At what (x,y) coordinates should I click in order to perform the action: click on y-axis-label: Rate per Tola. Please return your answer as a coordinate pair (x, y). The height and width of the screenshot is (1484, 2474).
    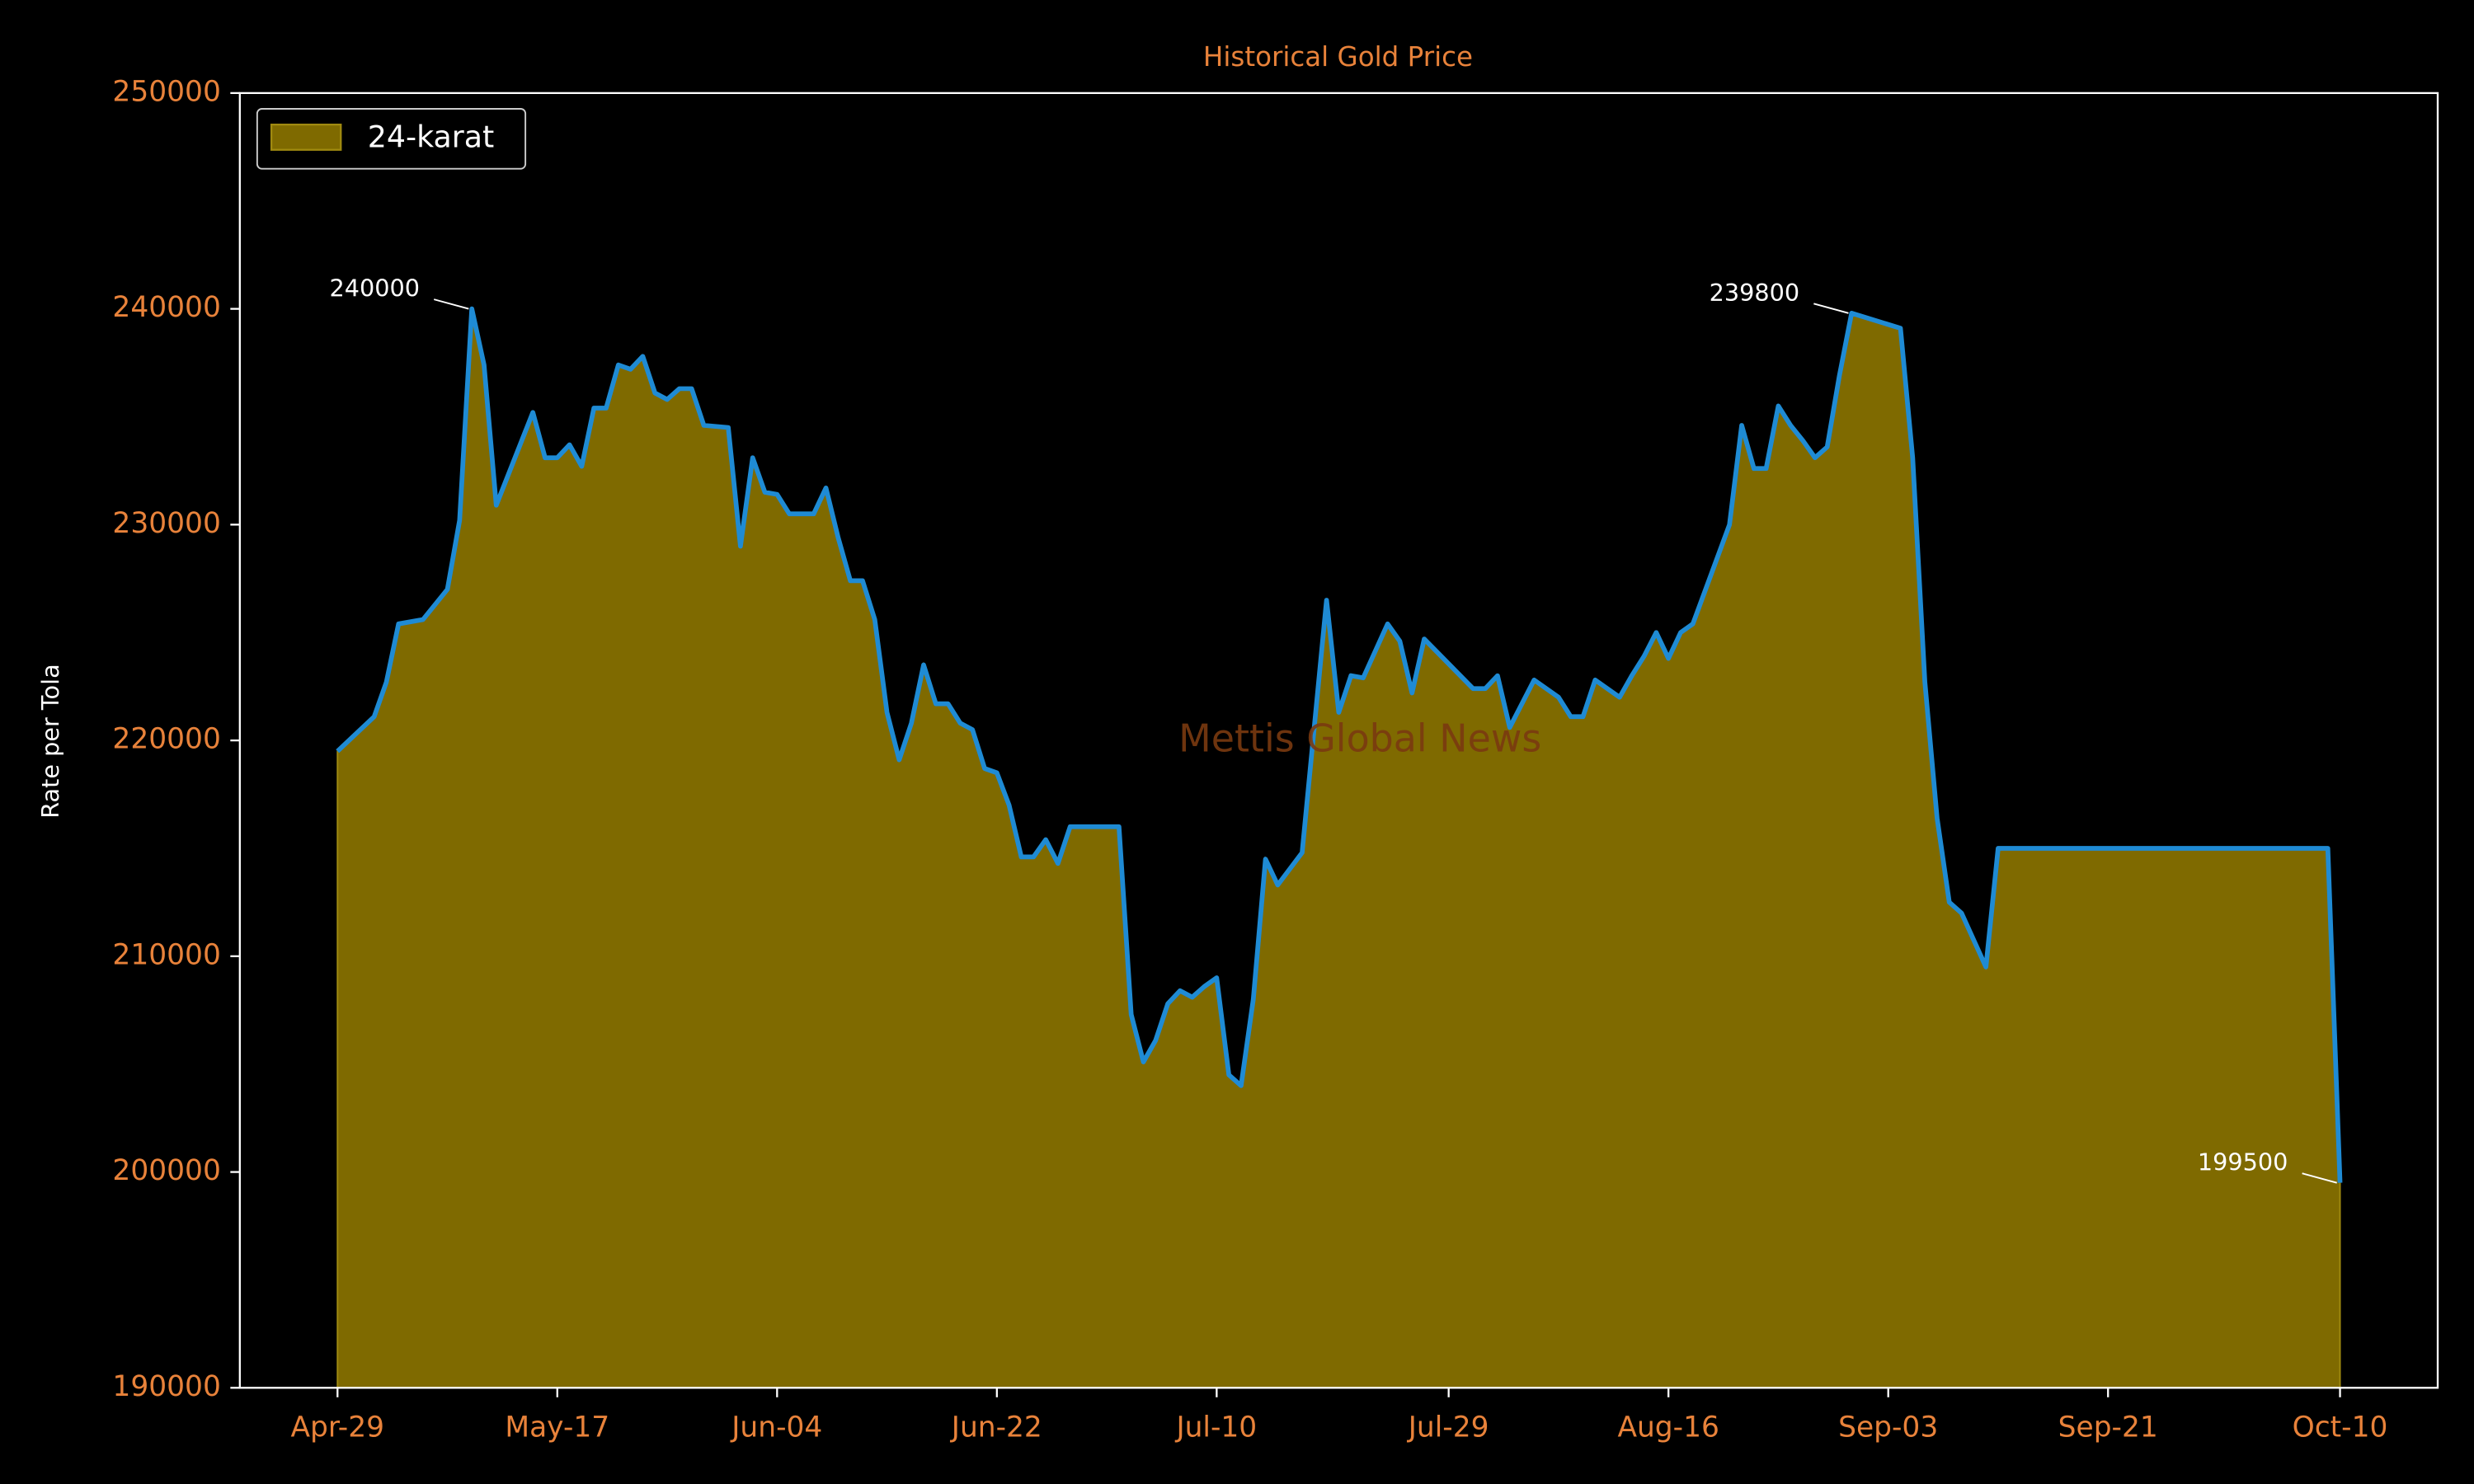
    Looking at the image, I should click on (50, 741).